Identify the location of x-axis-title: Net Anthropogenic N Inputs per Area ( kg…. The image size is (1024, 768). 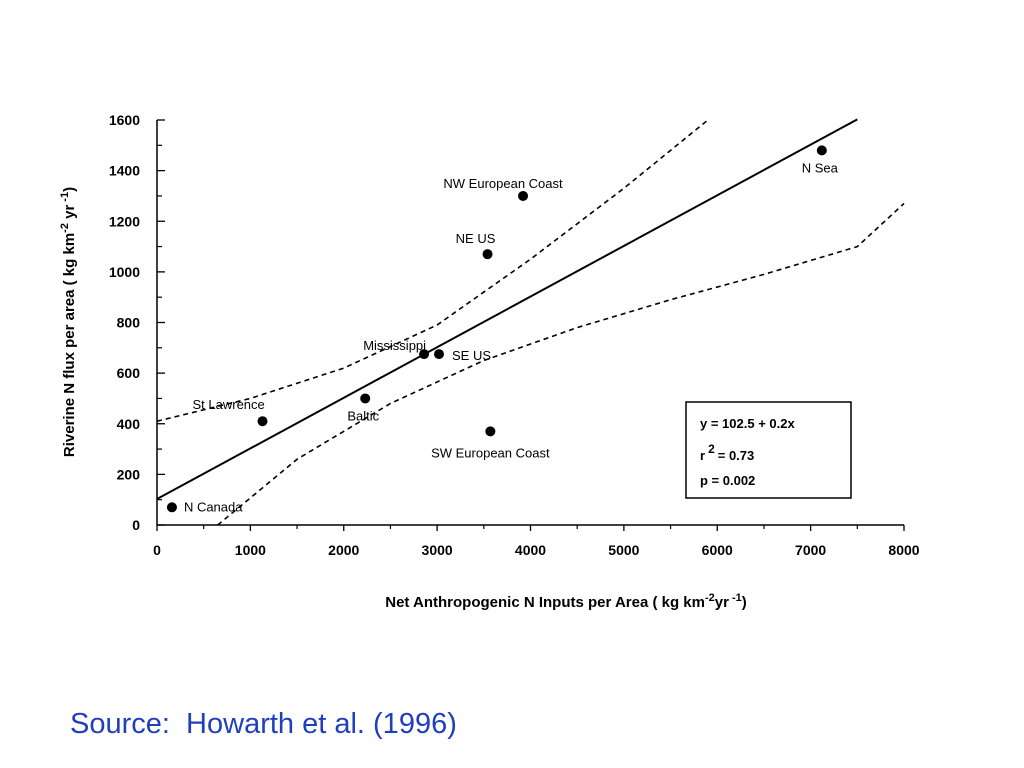
(566, 601).